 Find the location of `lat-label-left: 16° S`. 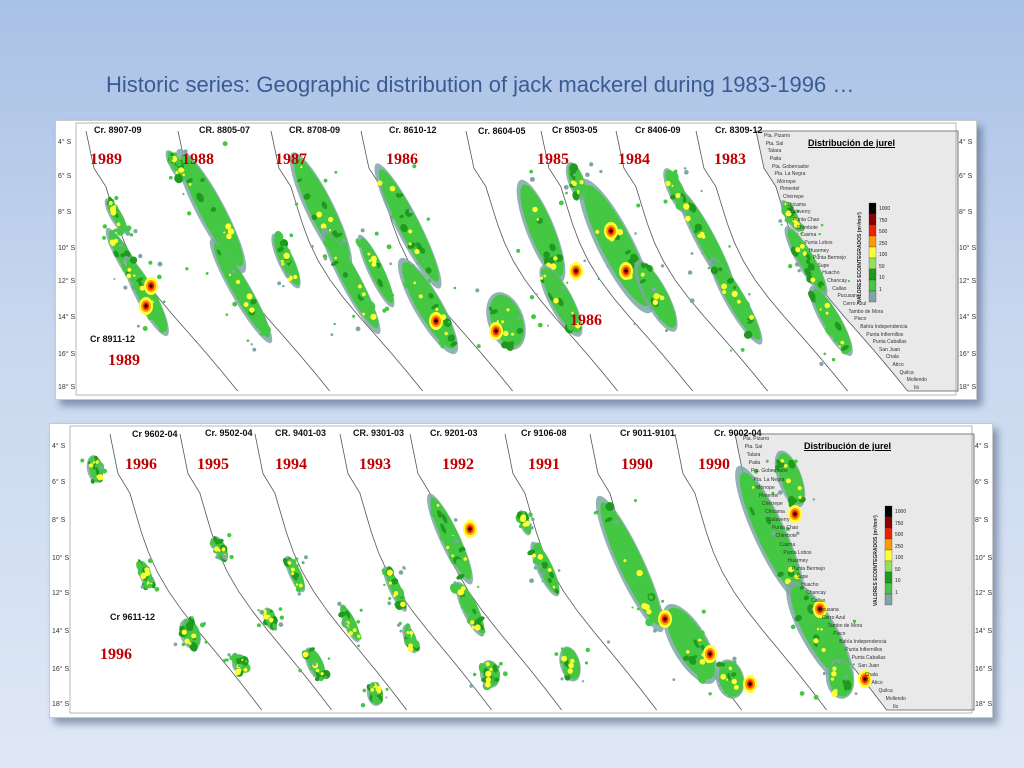

lat-label-left: 16° S is located at coordinates (67, 354).